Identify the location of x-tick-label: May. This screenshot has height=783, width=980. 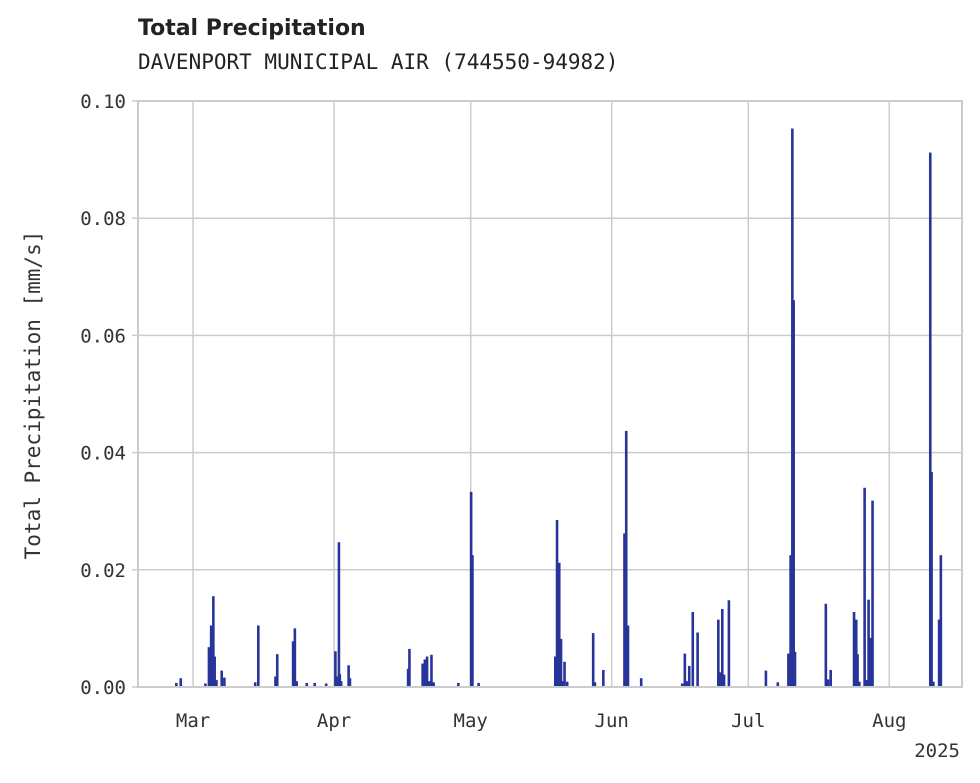
(471, 721).